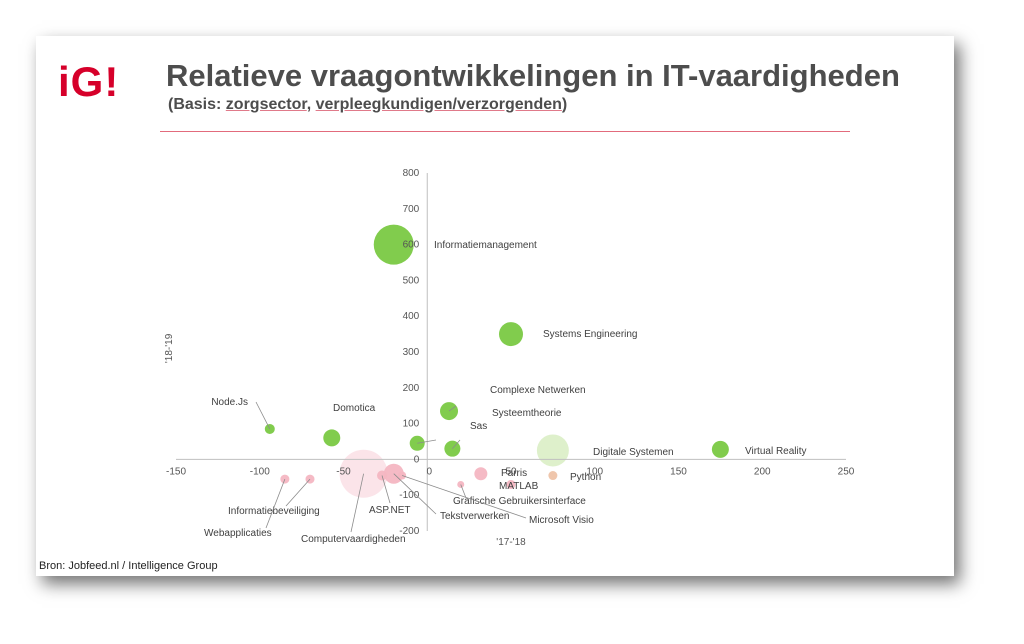 The width and height of the screenshot is (1024, 644). What do you see at coordinates (411, 280) in the screenshot?
I see `y-tick-label: 500` at bounding box center [411, 280].